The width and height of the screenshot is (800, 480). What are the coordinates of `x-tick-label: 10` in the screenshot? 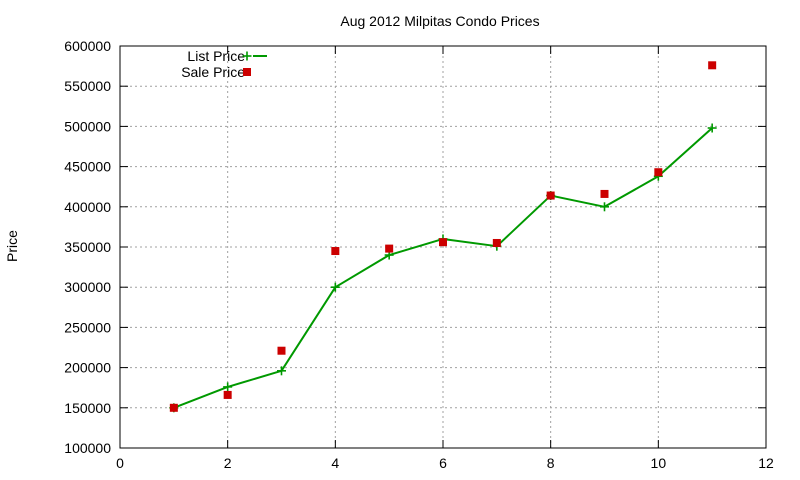 It's located at (659, 463).